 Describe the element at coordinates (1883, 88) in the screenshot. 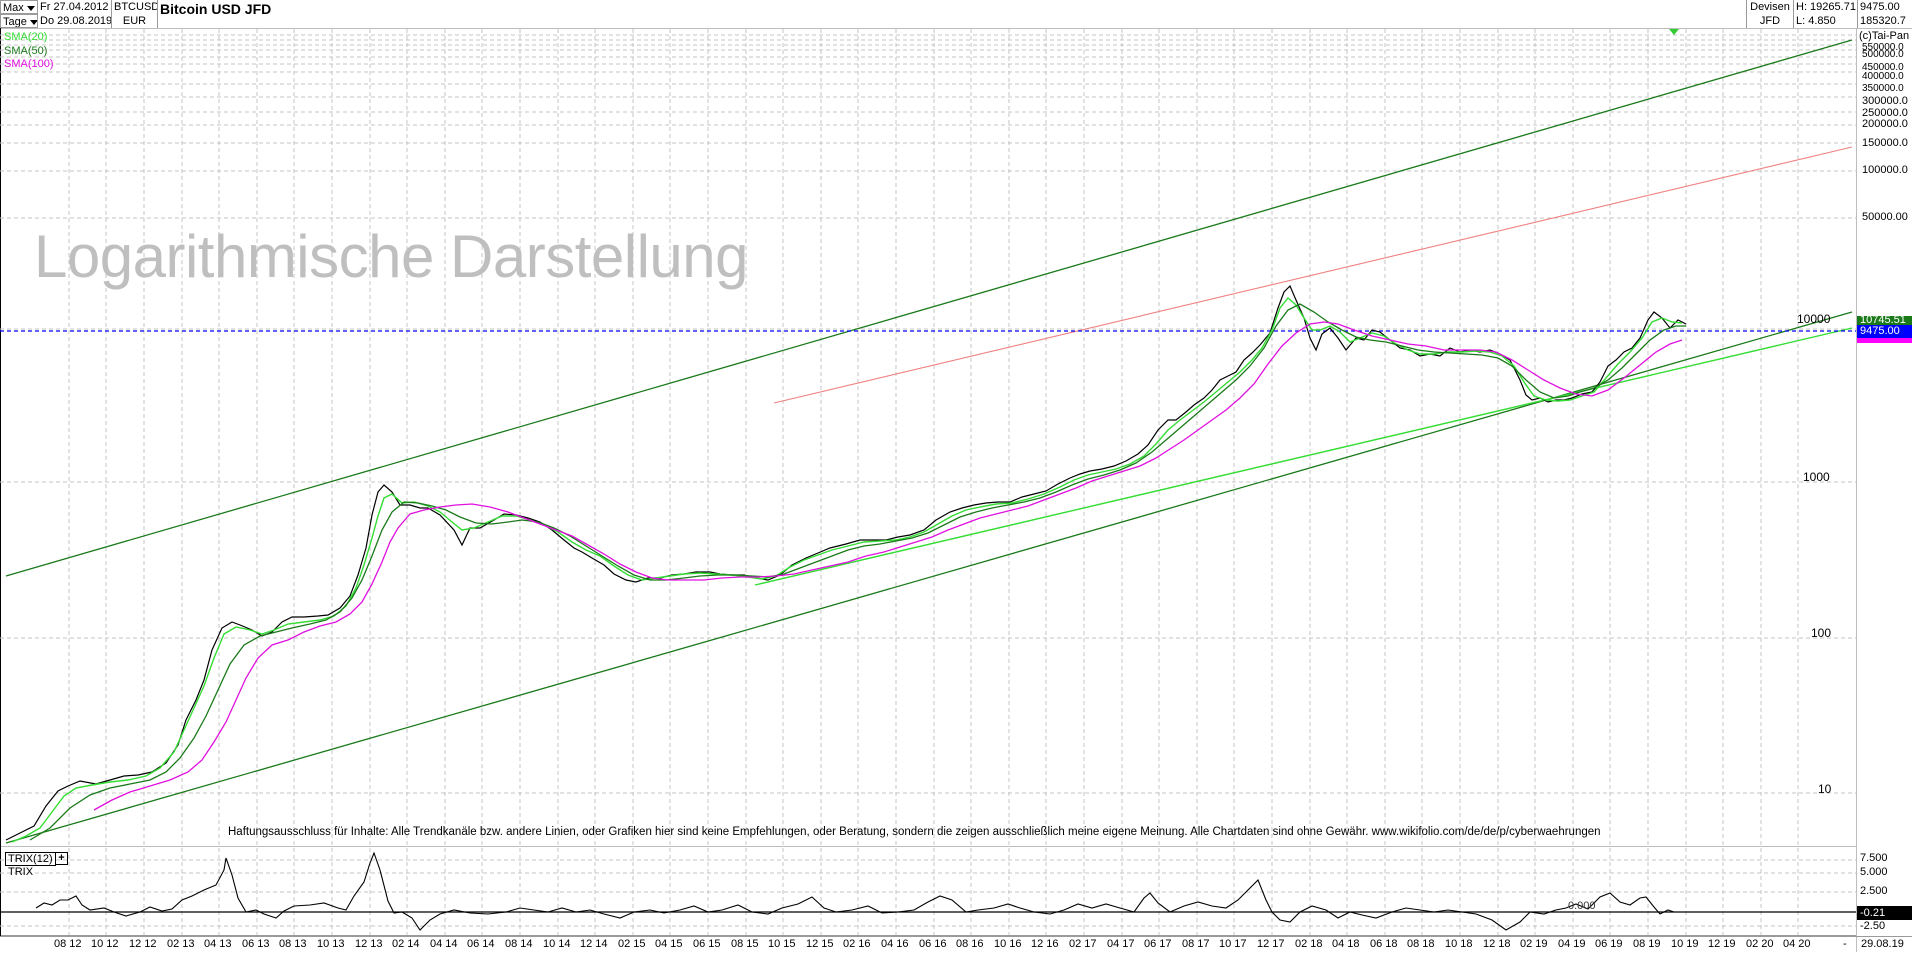

I see `axis-label-350000: 350000.0` at that location.